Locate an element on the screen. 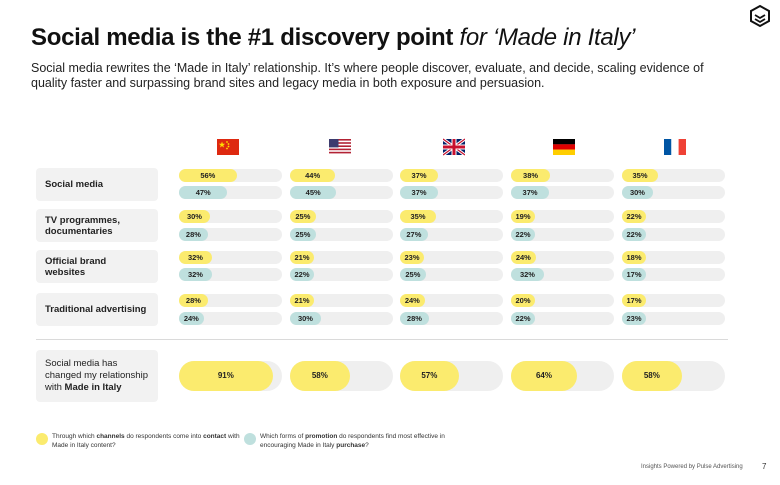 The image size is (780, 485). bar-promotion-row2-china: 28% is located at coordinates (193, 234).